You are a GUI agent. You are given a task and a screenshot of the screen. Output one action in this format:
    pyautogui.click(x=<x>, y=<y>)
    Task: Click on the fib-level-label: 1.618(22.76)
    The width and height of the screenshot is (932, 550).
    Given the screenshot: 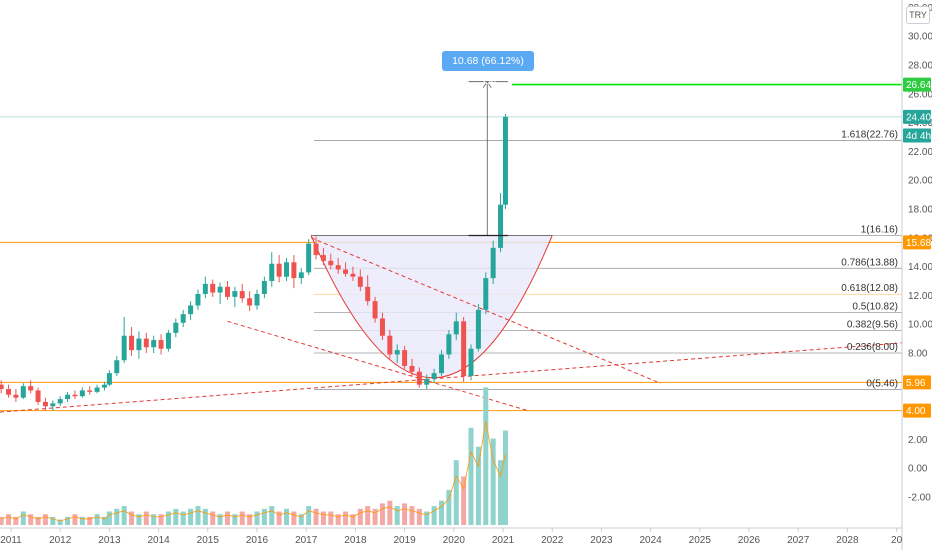 What is the action you would take?
    pyautogui.click(x=869, y=134)
    